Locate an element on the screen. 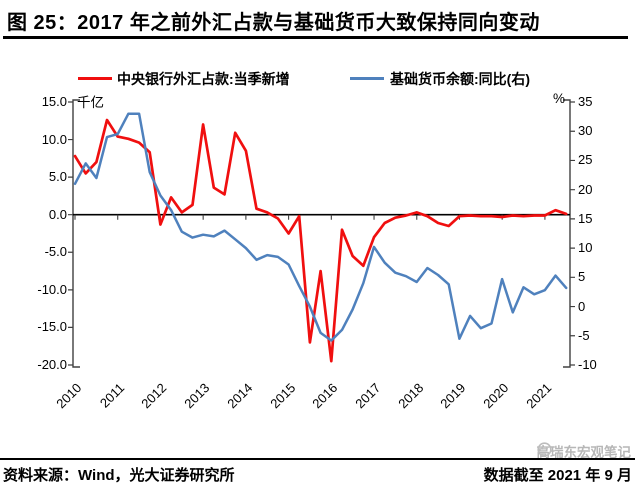 The width and height of the screenshot is (635, 485). right-axis-tick-label: 35 is located at coordinates (585, 101).